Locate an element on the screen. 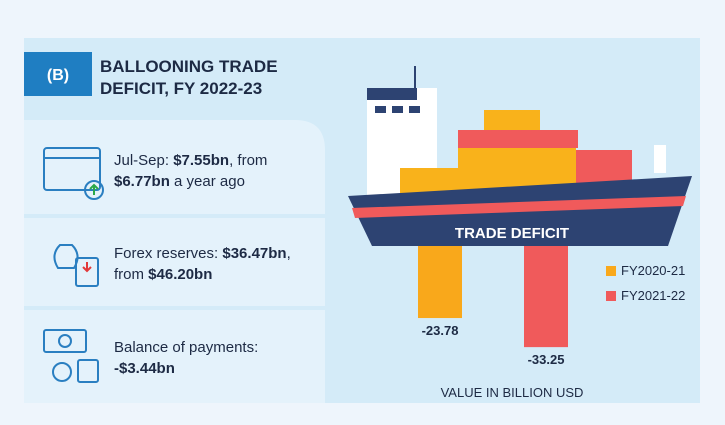 This screenshot has width=725, height=425. up-icon is located at coordinates (94, 190).